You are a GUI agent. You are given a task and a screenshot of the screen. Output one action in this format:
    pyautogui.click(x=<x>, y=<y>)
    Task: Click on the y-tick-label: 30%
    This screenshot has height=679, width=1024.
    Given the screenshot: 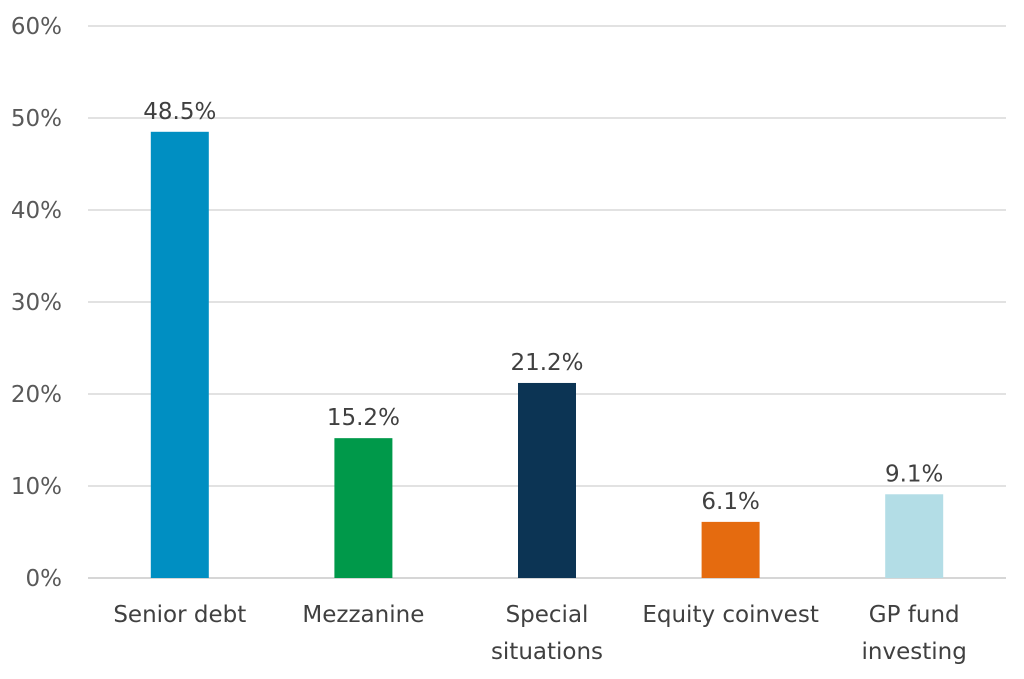 What is the action you would take?
    pyautogui.click(x=36, y=303)
    